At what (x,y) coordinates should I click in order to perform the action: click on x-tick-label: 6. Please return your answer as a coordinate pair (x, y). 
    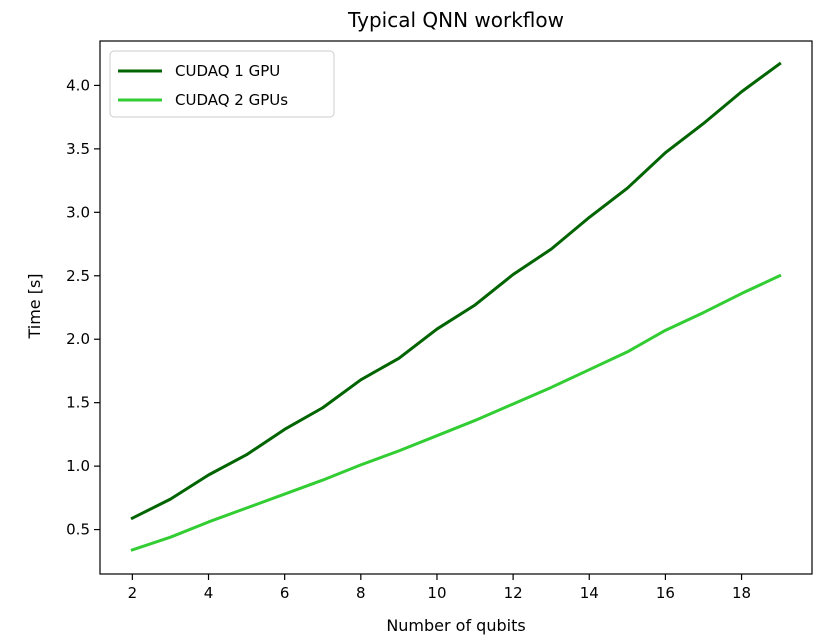
    Looking at the image, I should click on (285, 593).